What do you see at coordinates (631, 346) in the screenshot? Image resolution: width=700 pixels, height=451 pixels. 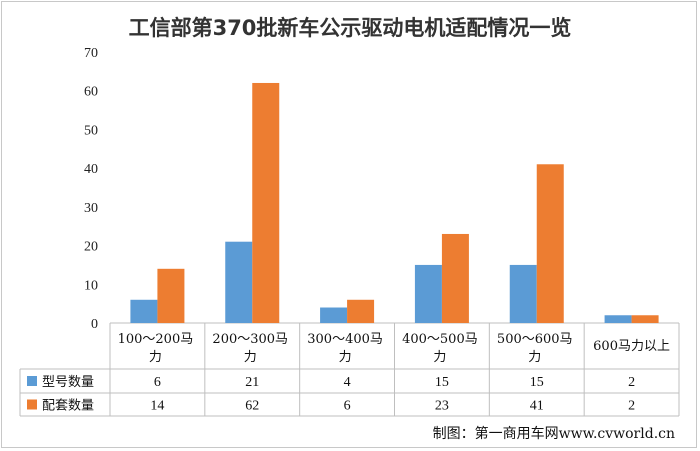 I see `x-tick-label: 600马力以上` at bounding box center [631, 346].